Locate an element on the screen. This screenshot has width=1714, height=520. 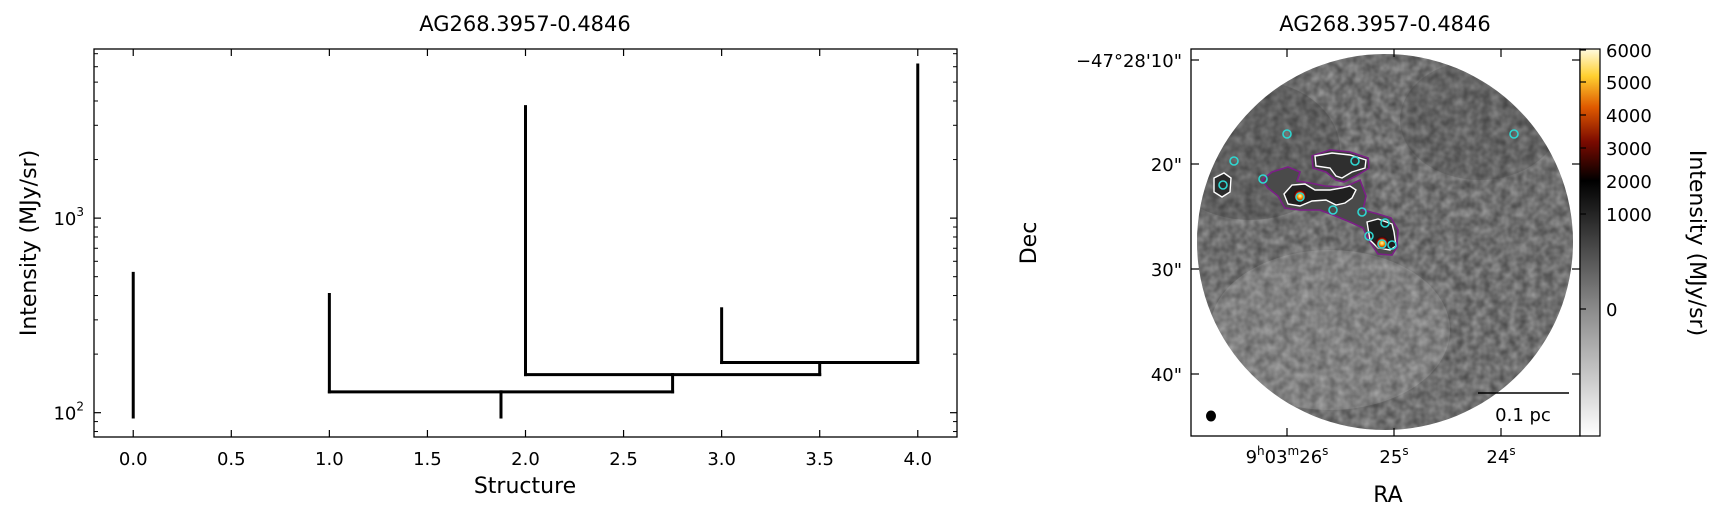
x-tick-label: 1.0 is located at coordinates (329, 459).